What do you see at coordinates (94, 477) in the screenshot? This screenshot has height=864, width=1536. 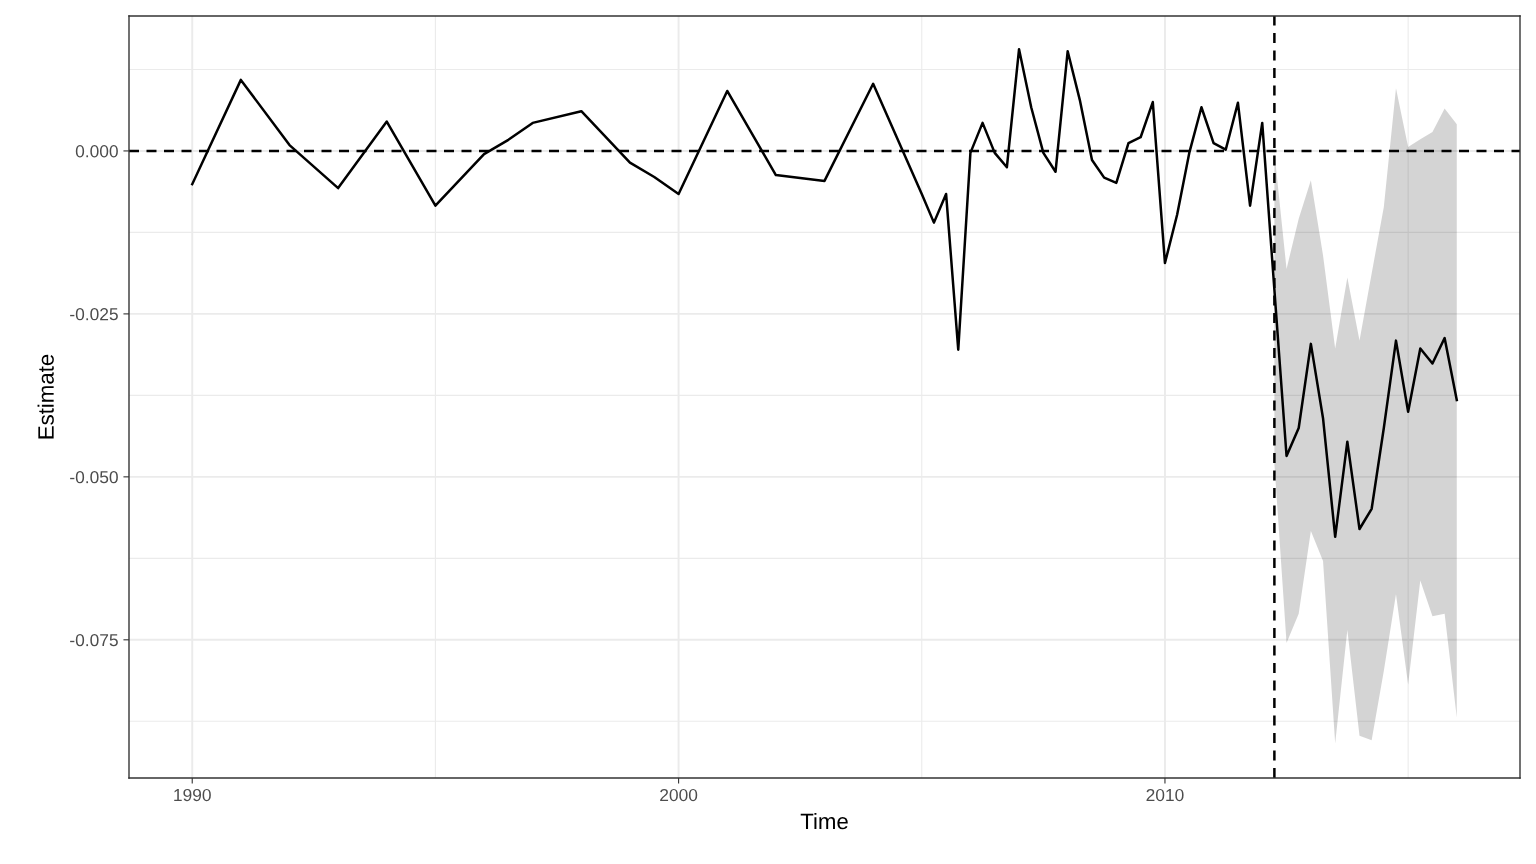 I see `y-tick-label: -0.050` at bounding box center [94, 477].